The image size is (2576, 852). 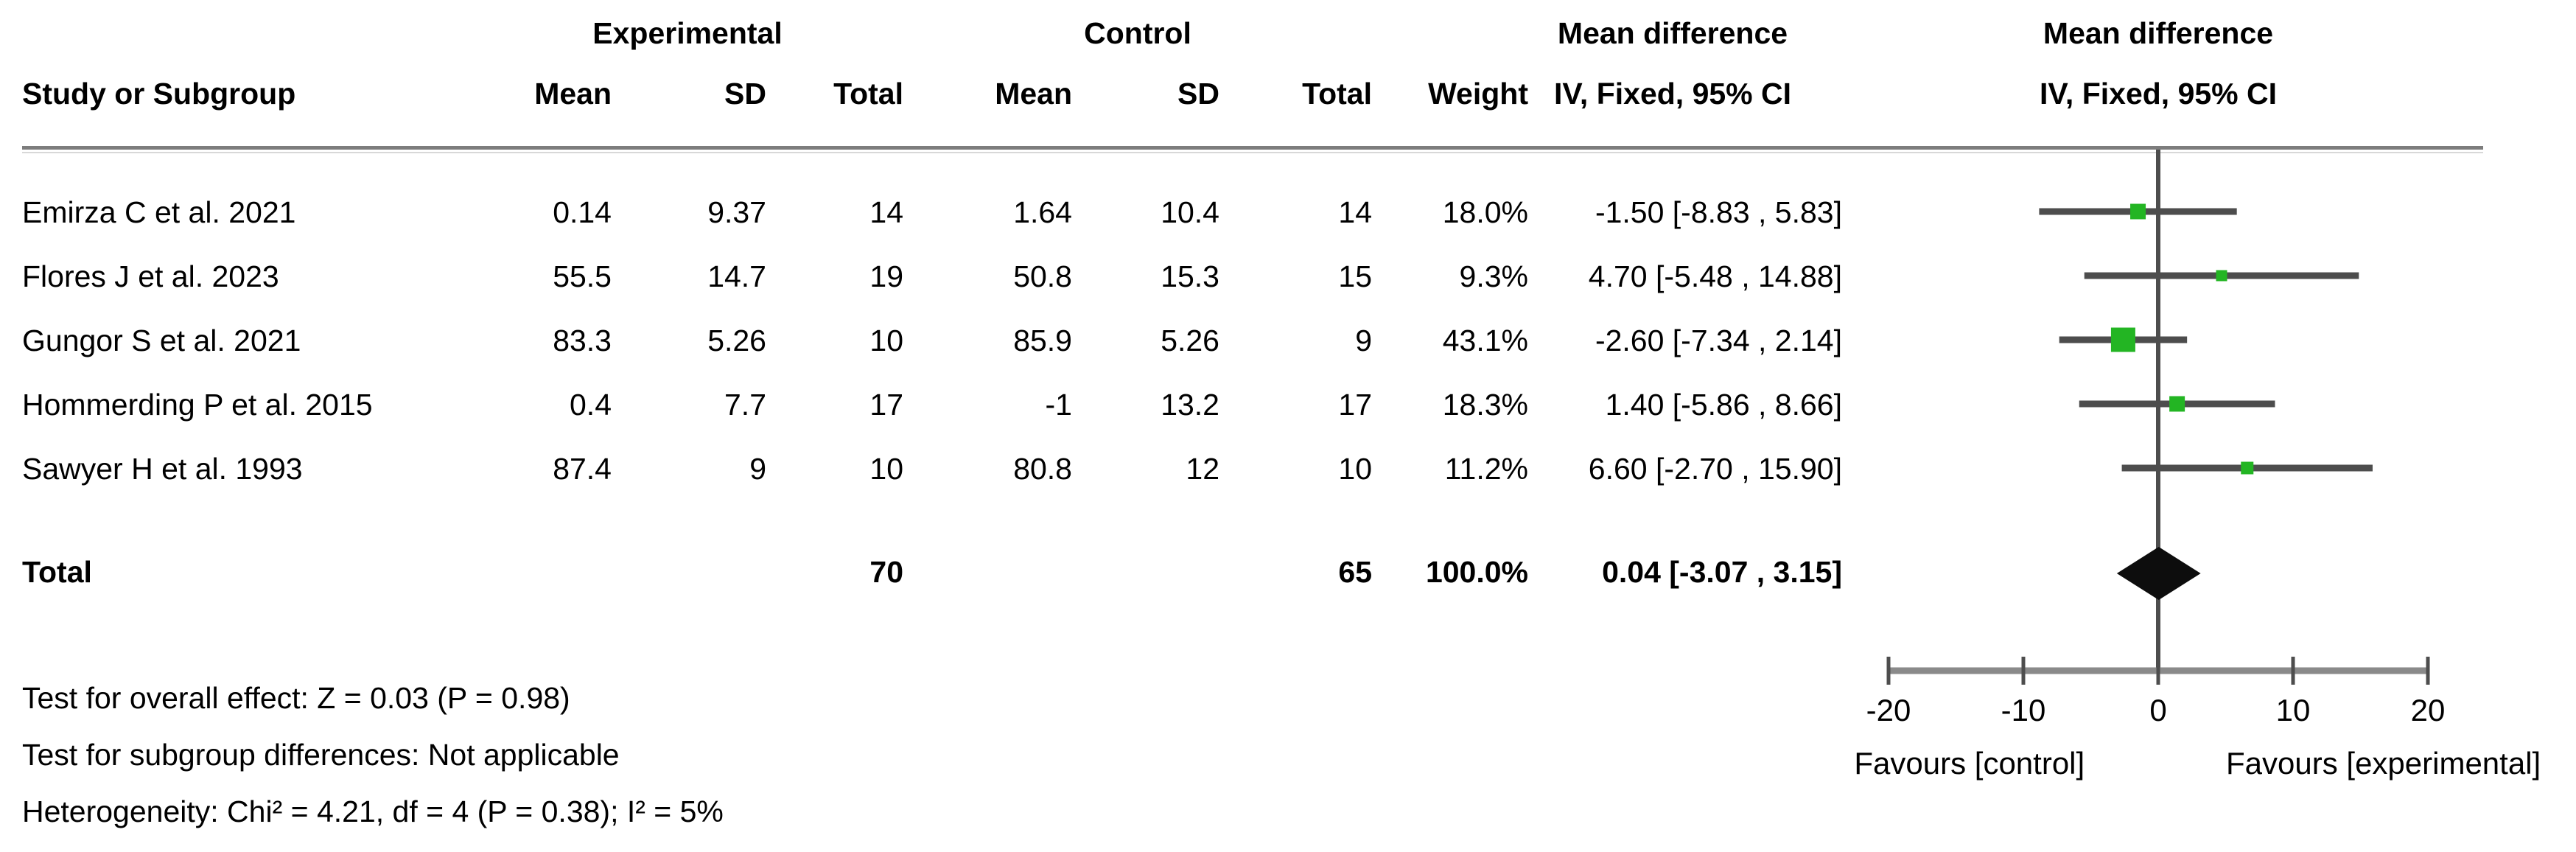 I want to click on ctrl-mean-value: 85.9, so click(x=1042, y=340).